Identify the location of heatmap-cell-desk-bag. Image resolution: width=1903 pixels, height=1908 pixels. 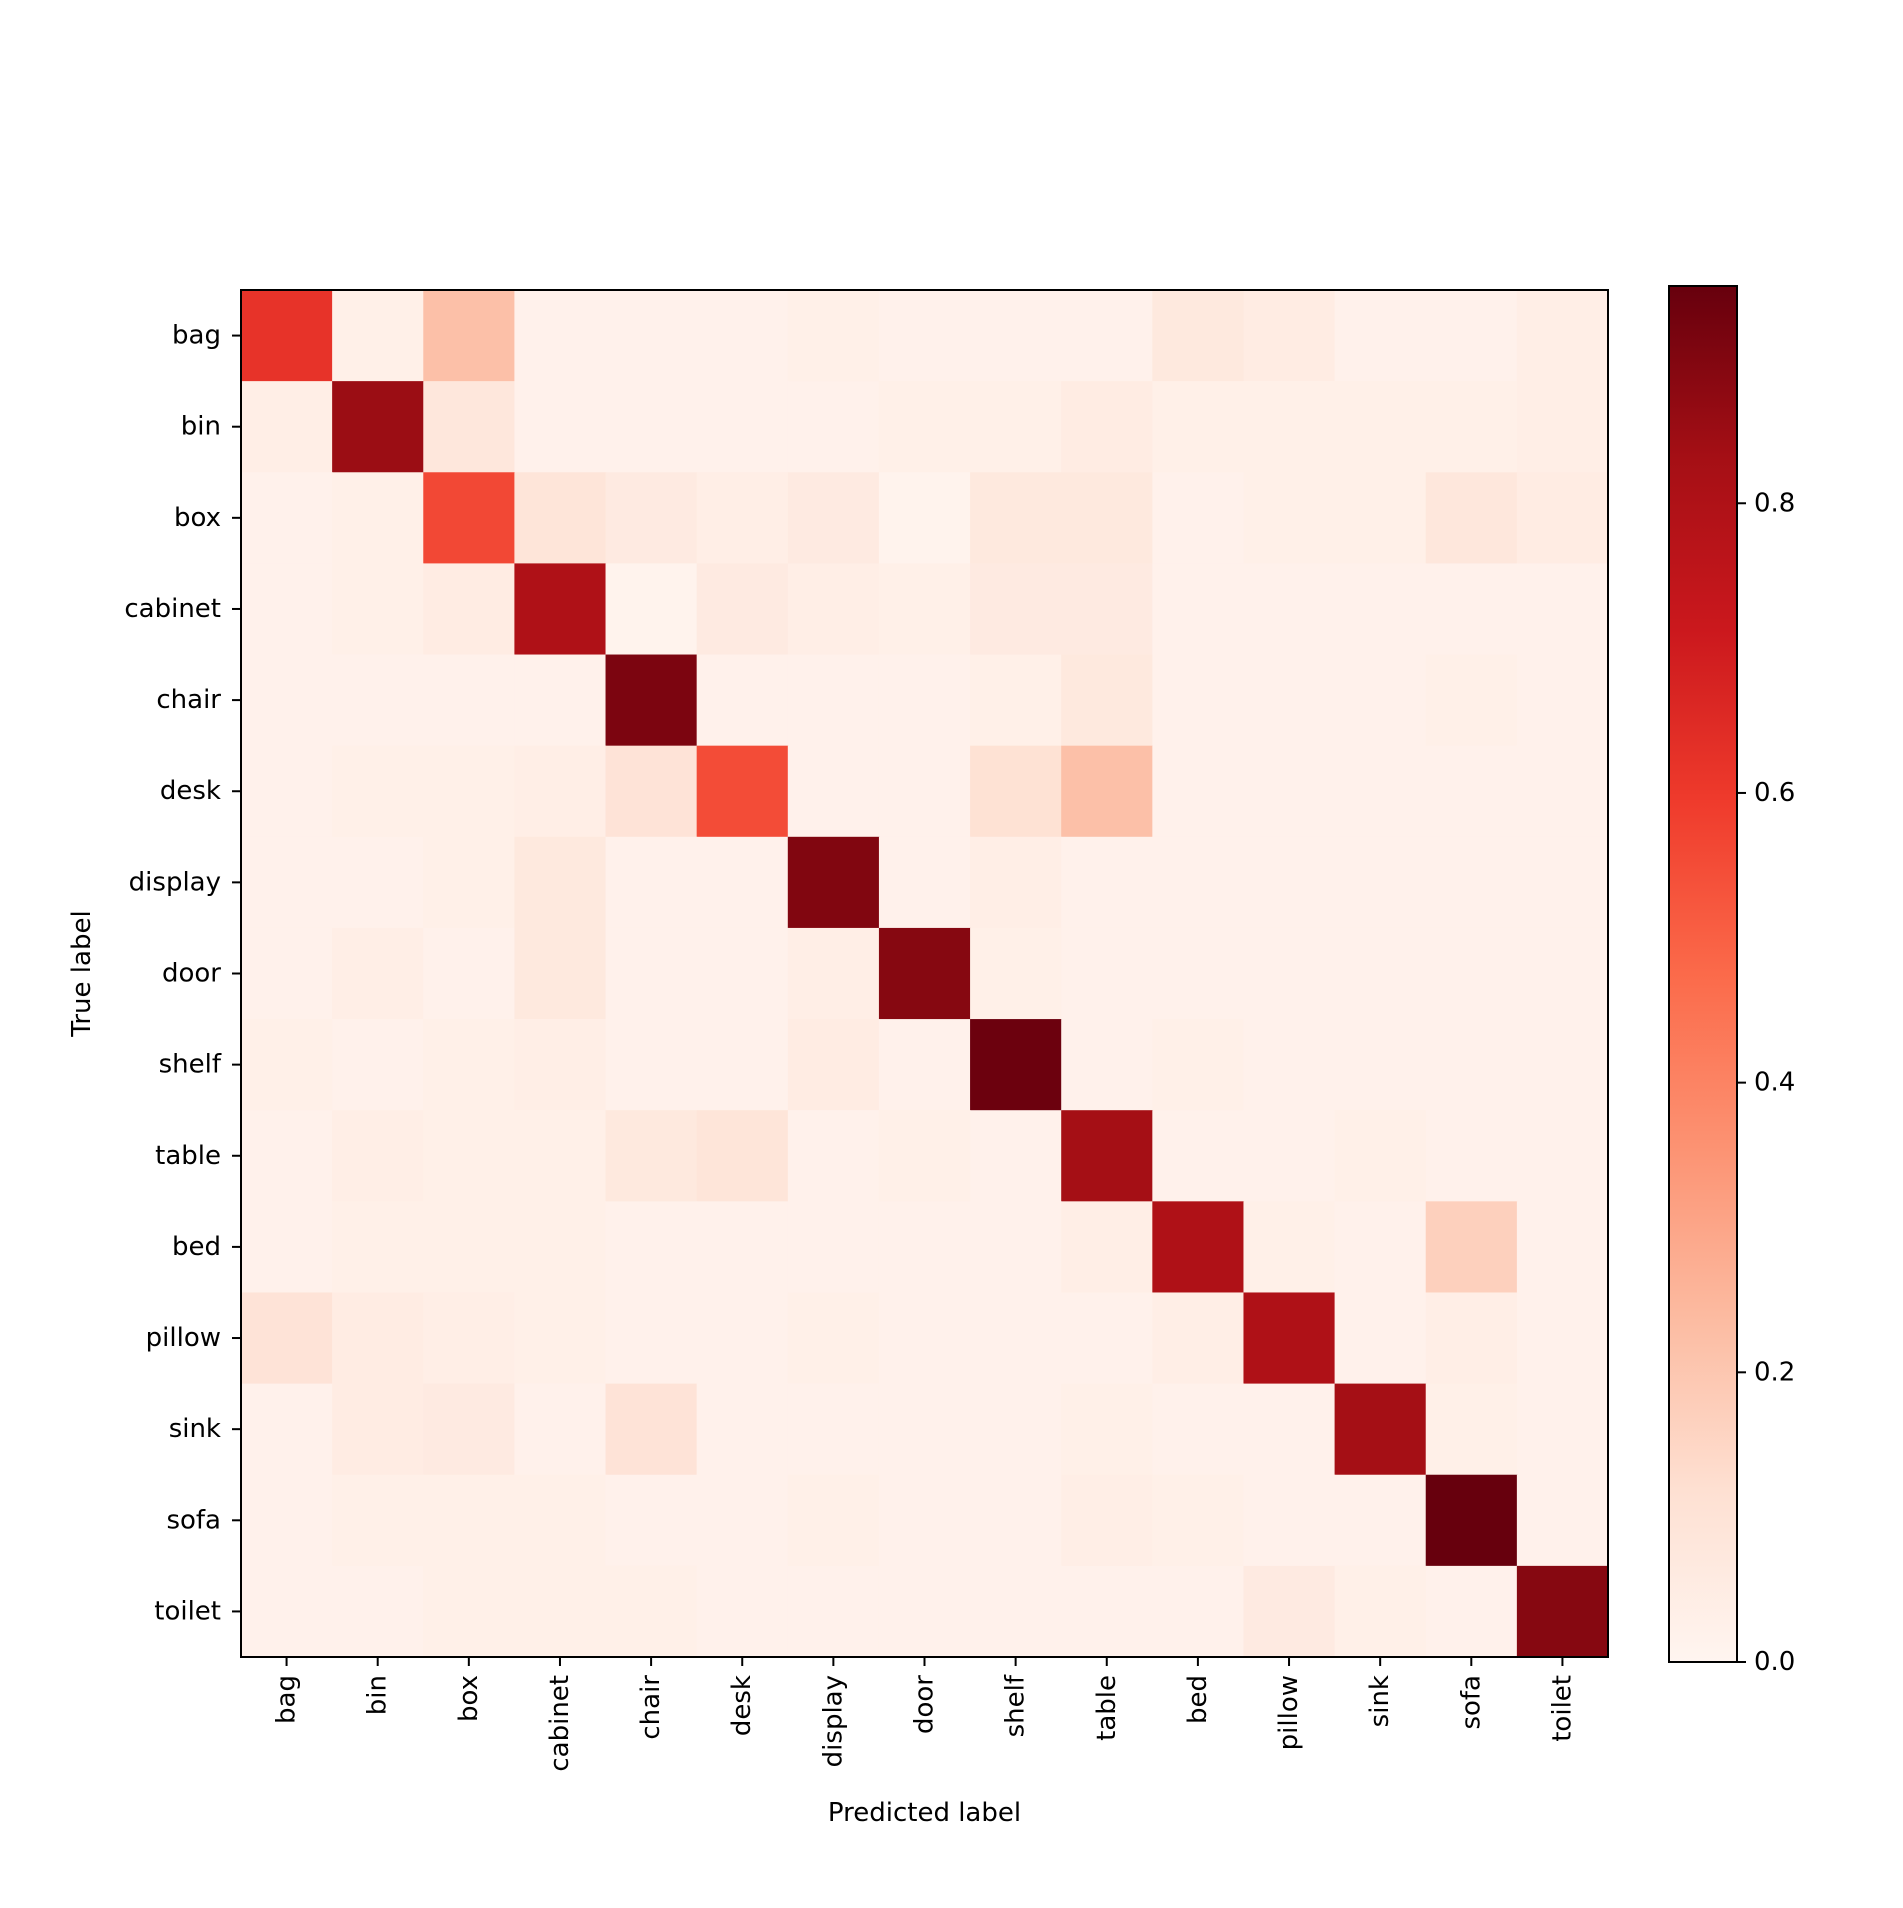
(287, 791).